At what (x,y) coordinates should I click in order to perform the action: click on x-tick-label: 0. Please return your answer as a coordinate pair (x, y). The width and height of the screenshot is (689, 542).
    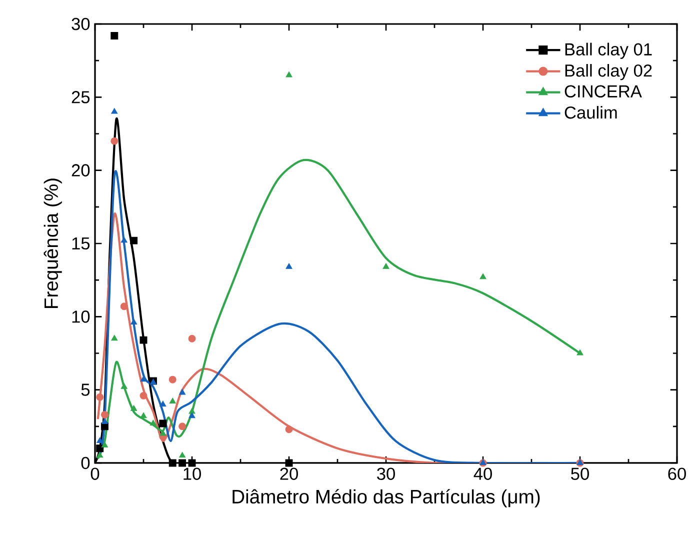
    Looking at the image, I should click on (95, 474).